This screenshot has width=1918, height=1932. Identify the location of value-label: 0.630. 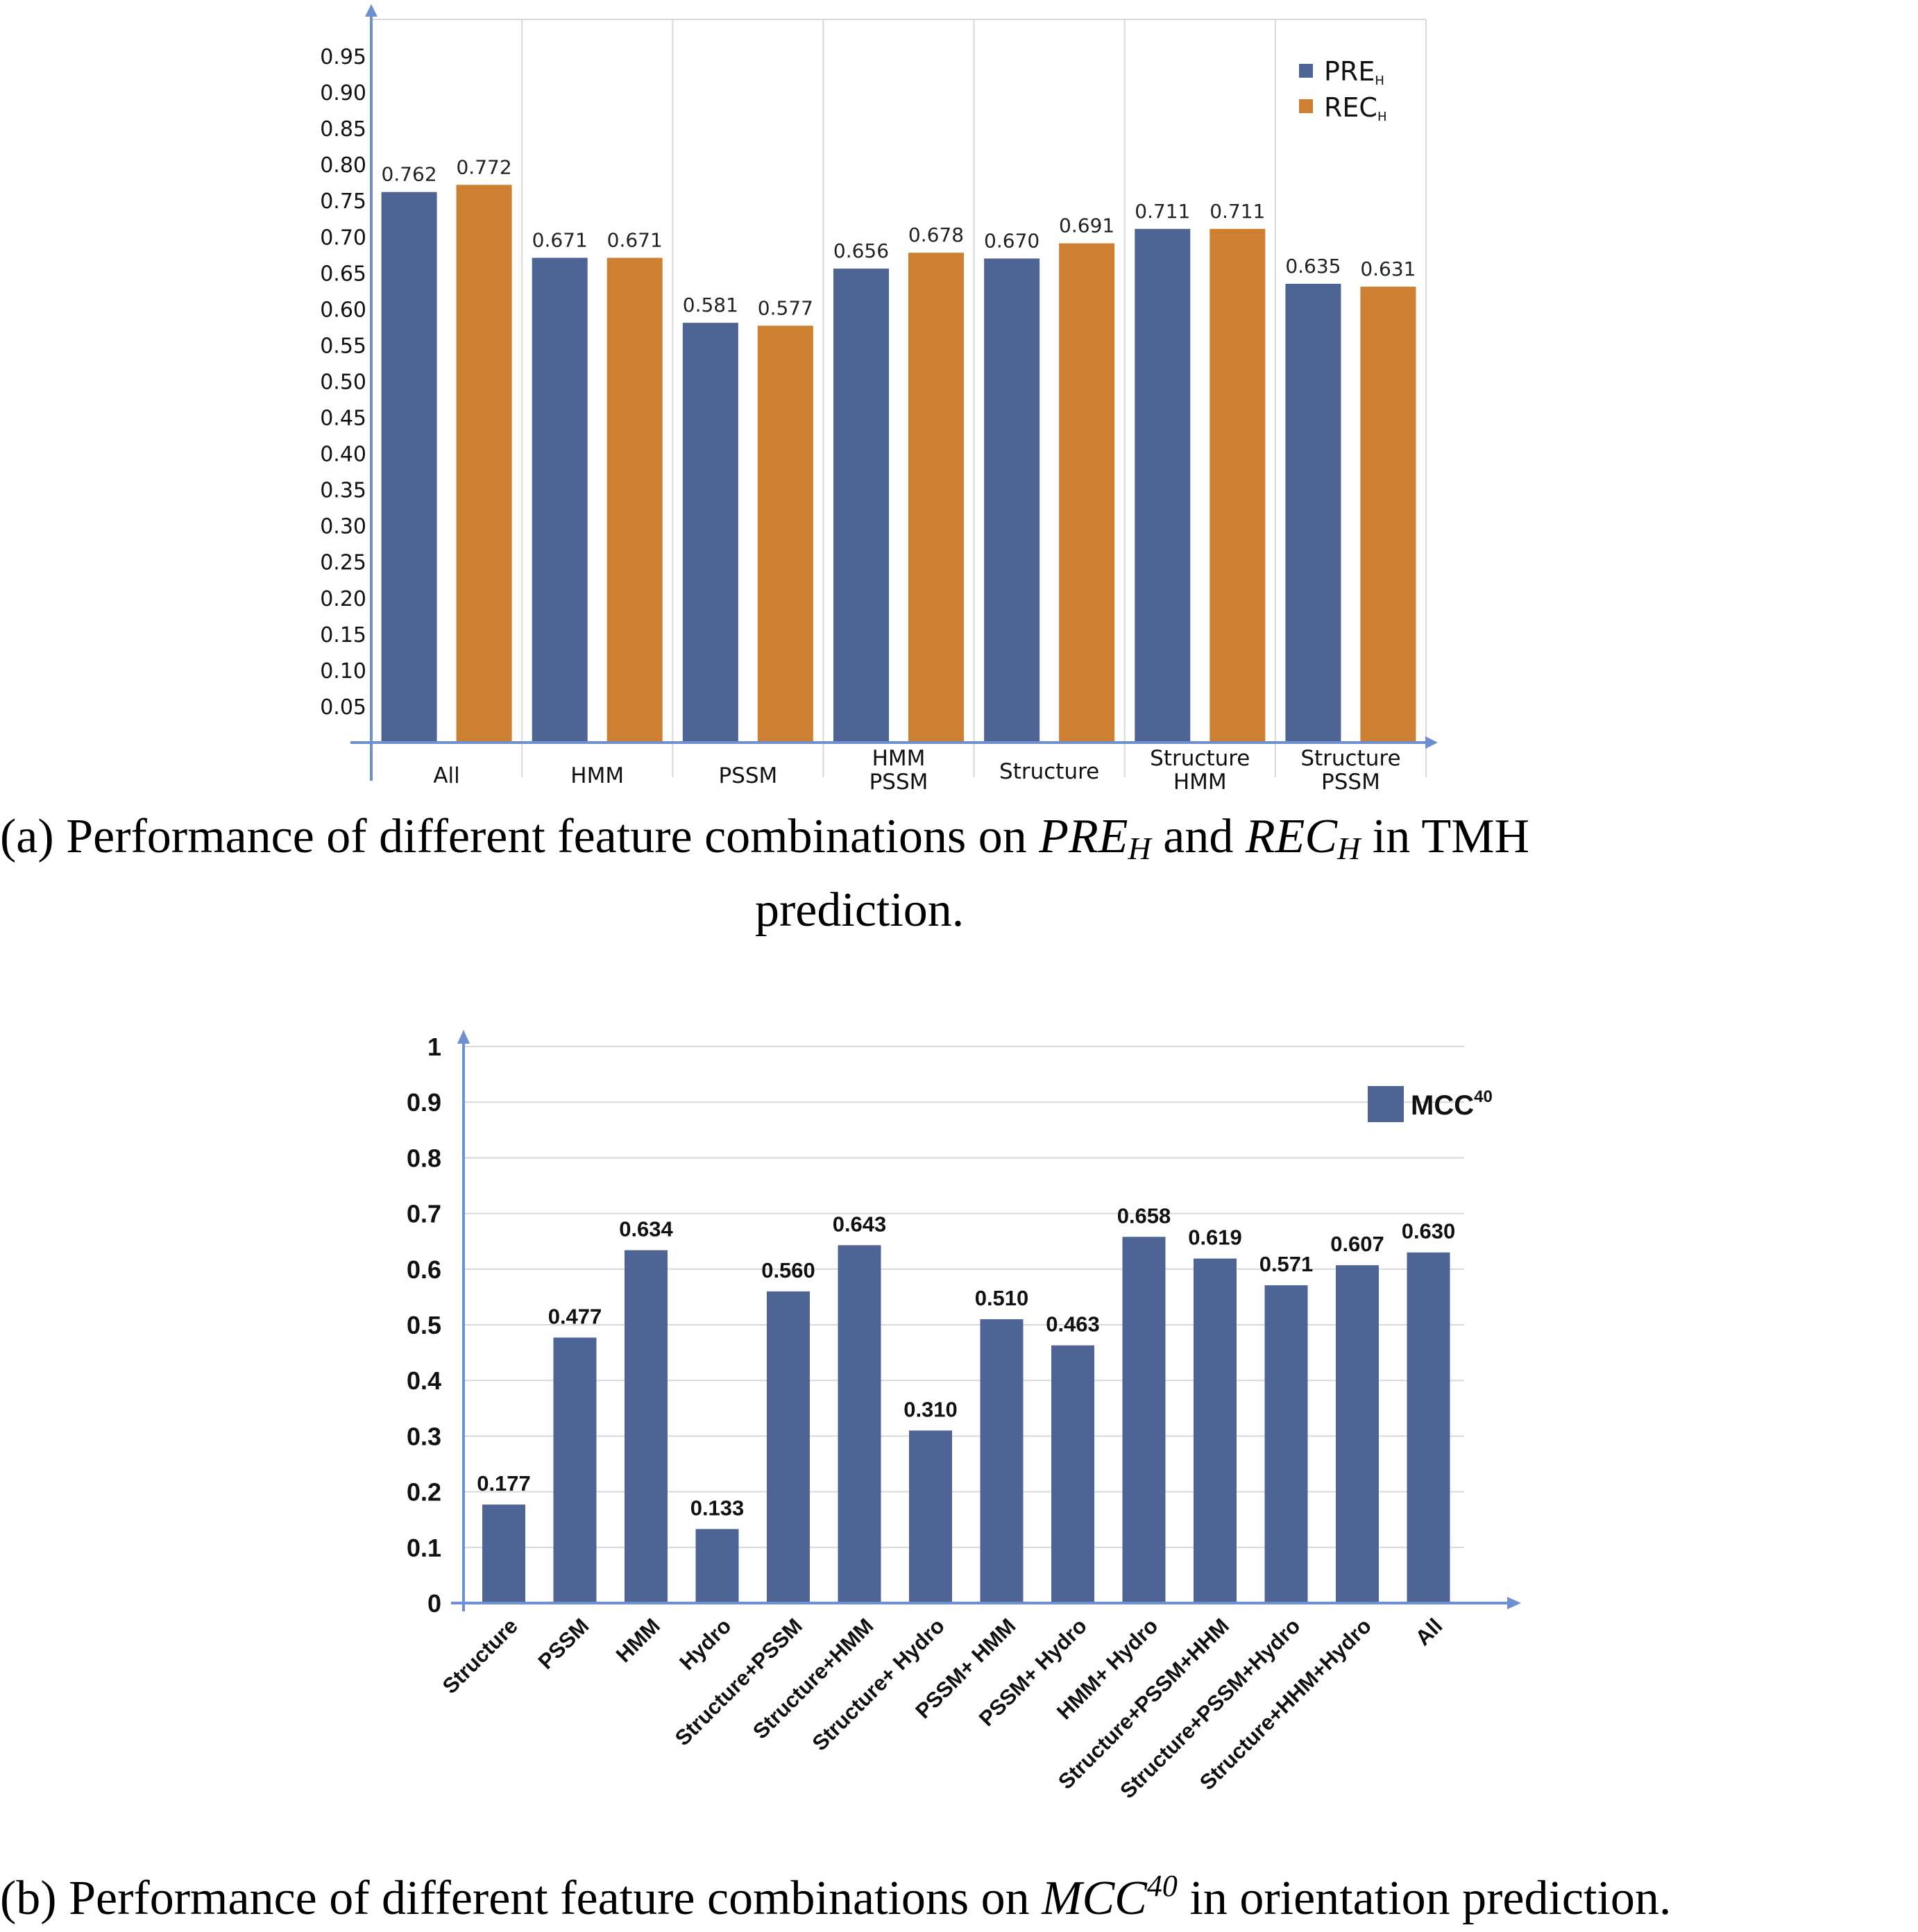
(1429, 1231).